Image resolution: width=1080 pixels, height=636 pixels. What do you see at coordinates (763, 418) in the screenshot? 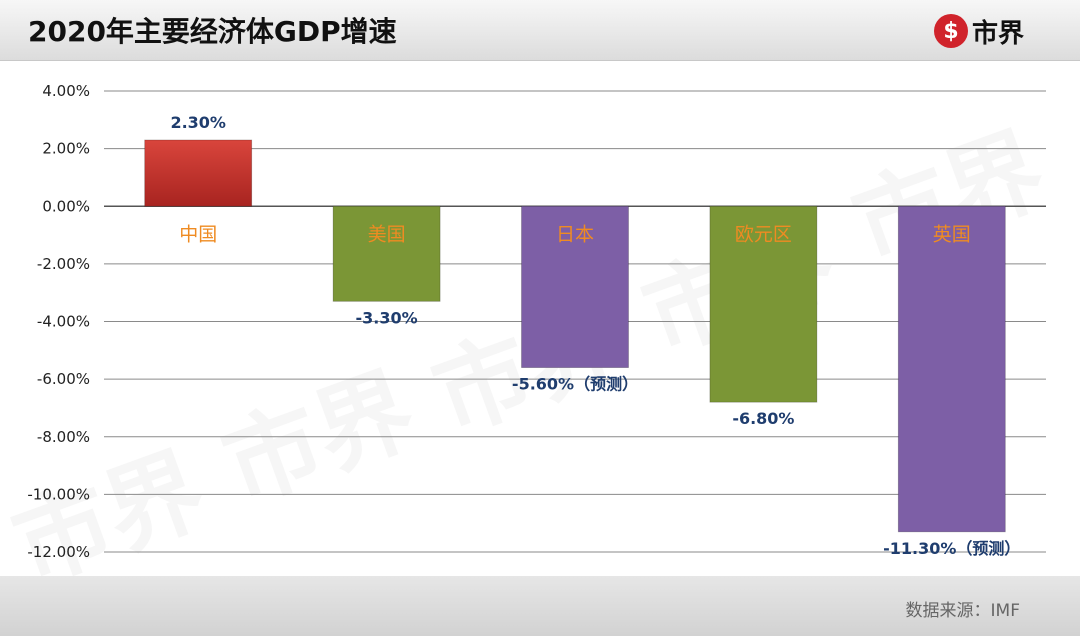
I see `data-label: -6.80%` at bounding box center [763, 418].